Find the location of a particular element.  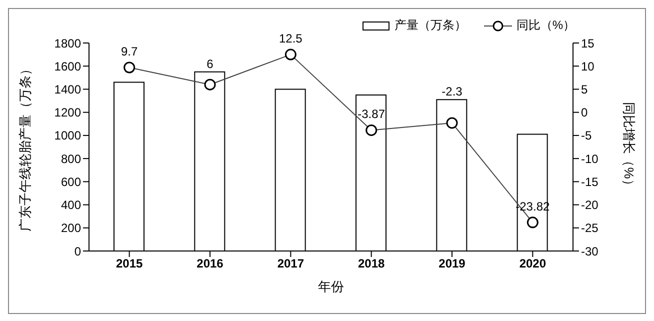

y-tick-label: 1200 is located at coordinates (68, 113).